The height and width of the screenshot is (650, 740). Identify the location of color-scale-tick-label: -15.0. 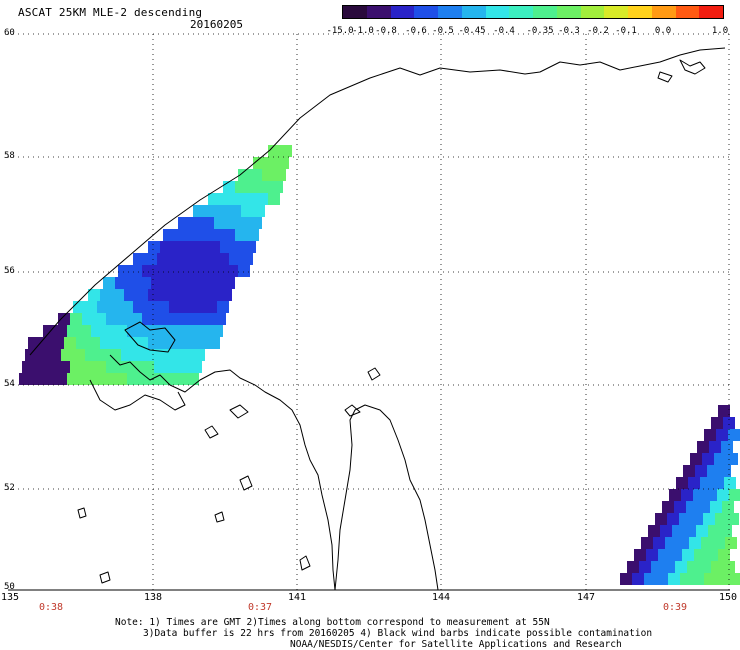
(340, 31).